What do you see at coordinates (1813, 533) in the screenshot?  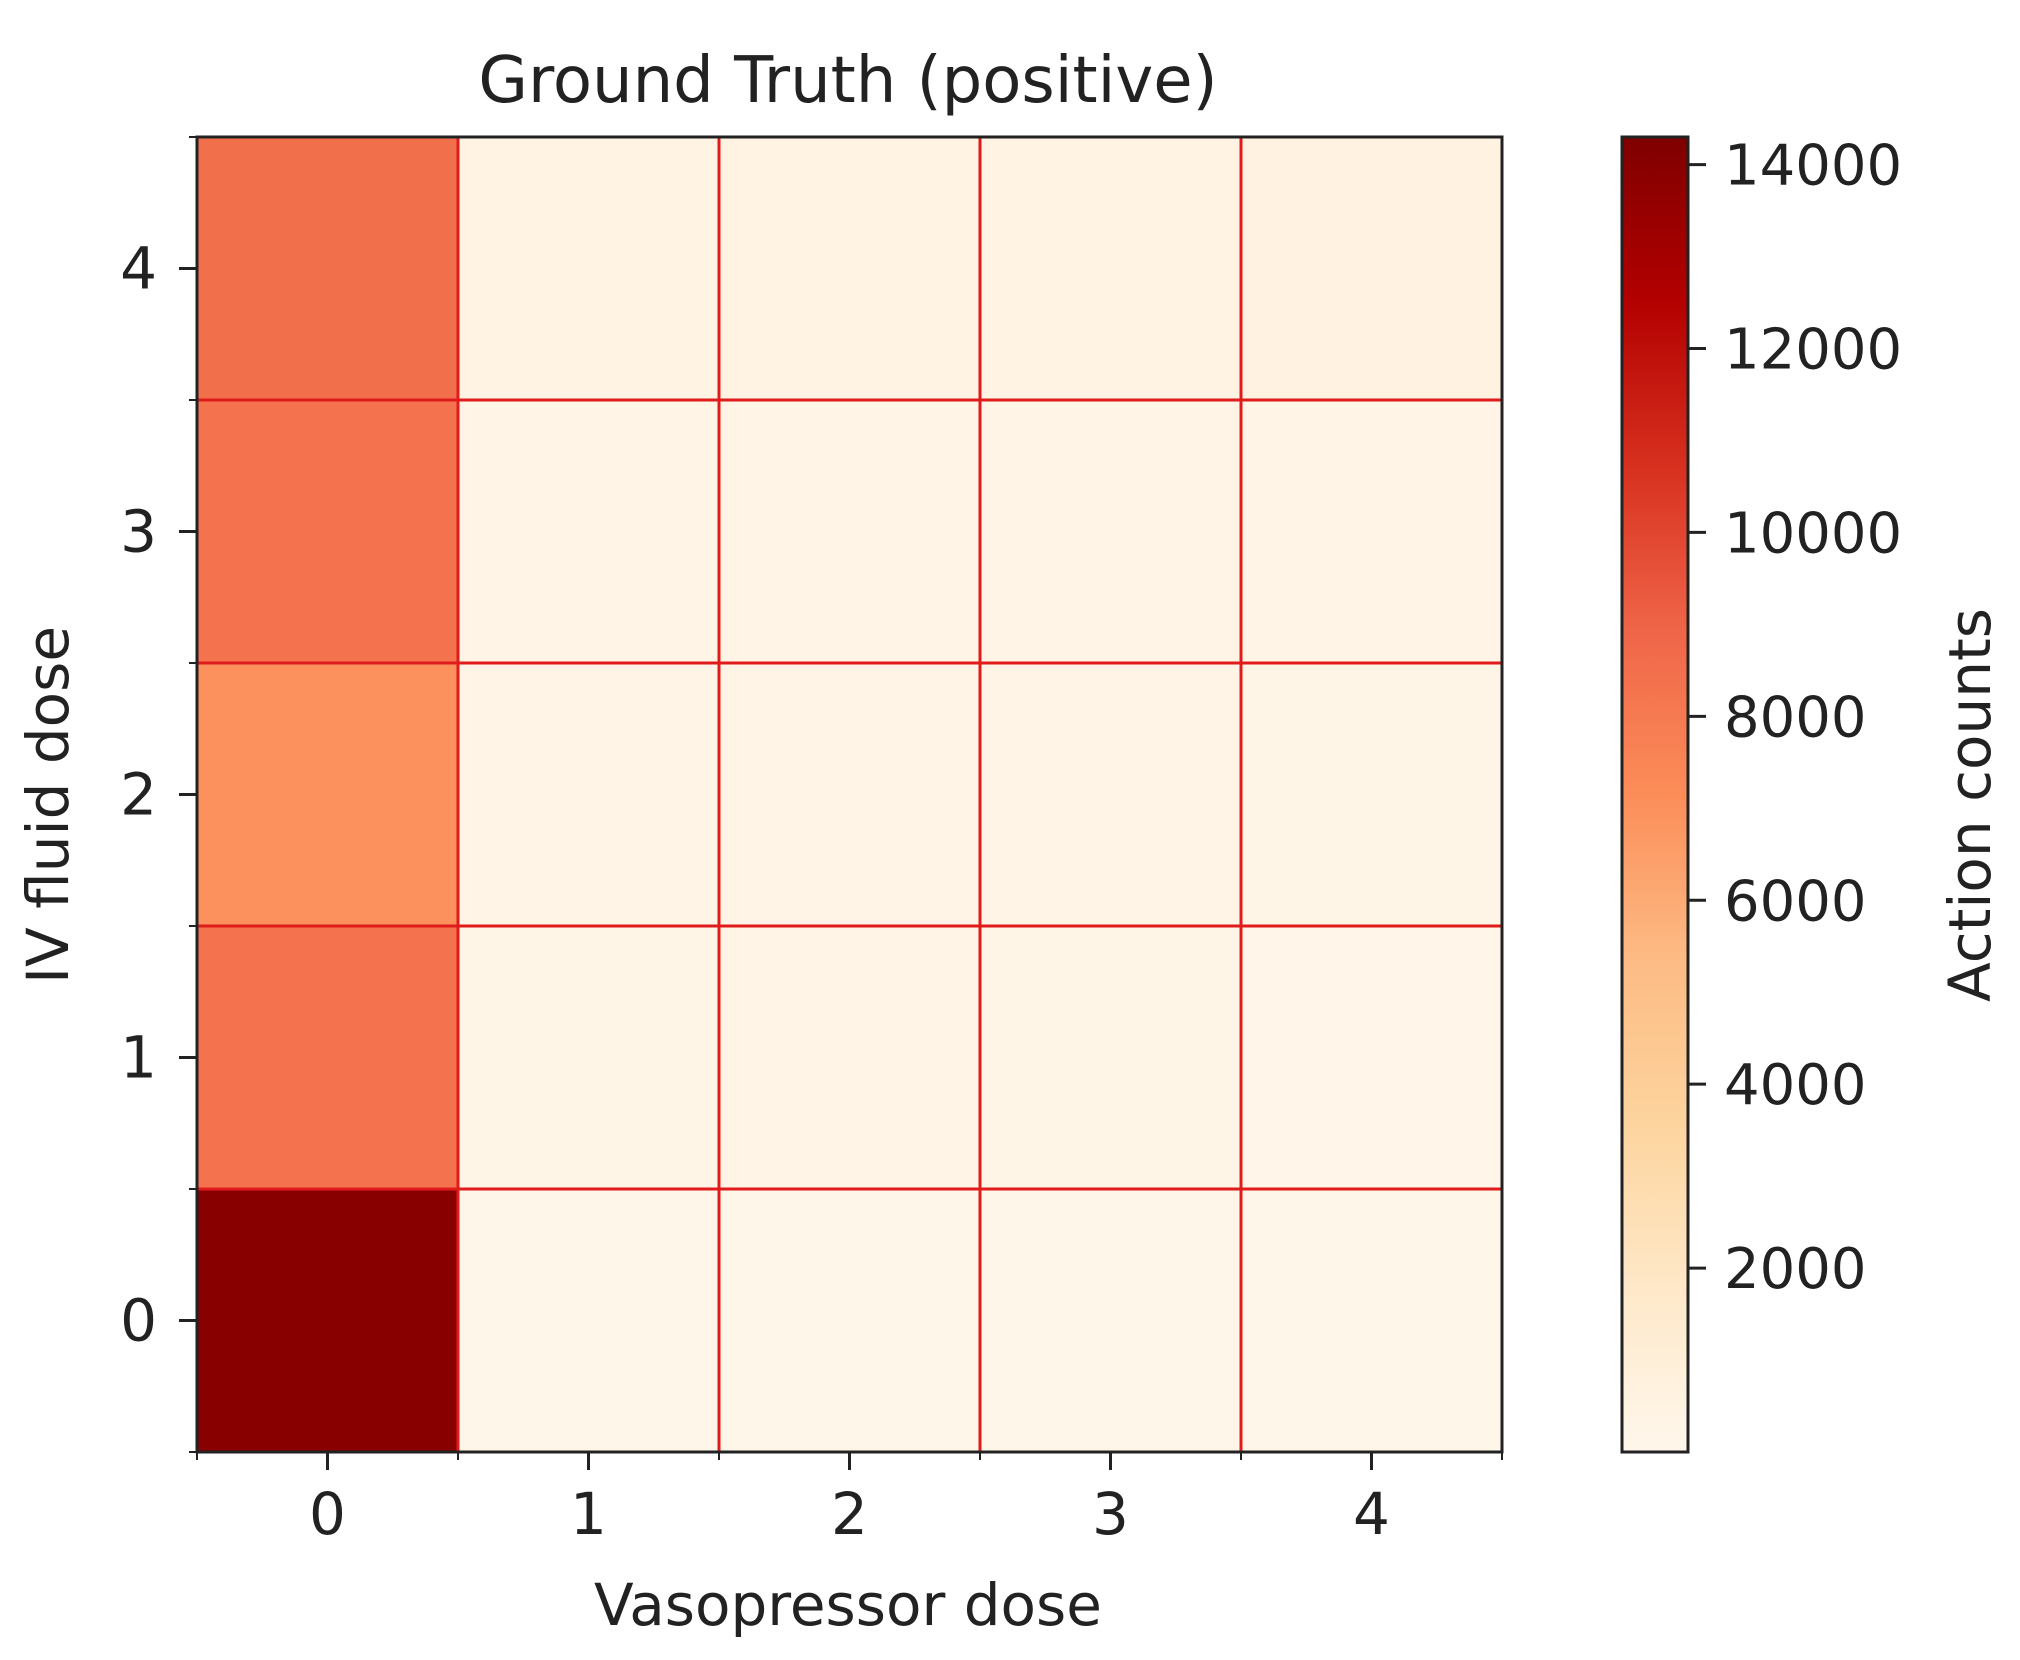 I see `colorbar-tick-label: 10000` at bounding box center [1813, 533].